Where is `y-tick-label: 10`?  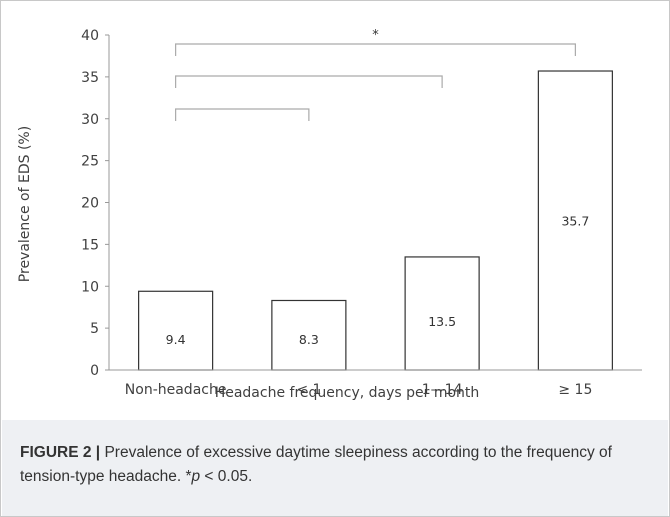 y-tick-label: 10 is located at coordinates (90, 287).